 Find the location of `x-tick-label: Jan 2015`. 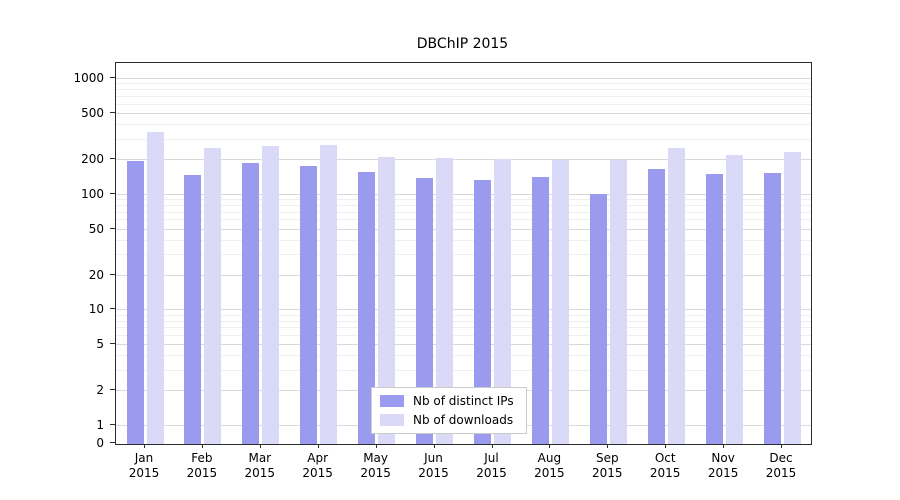

x-tick-label: Jan 2015 is located at coordinates (144, 465).